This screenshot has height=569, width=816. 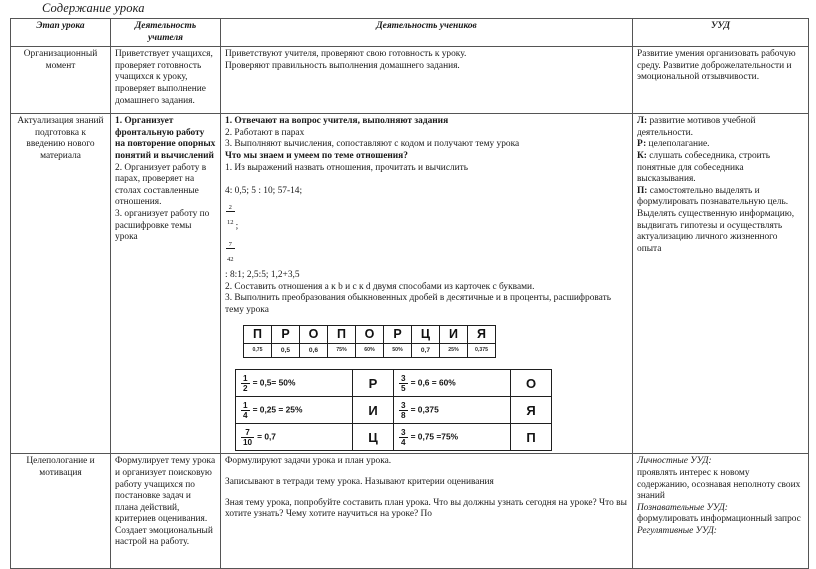 What do you see at coordinates (720, 32) in the screenshot?
I see `column-header-uud: УУД` at bounding box center [720, 32].